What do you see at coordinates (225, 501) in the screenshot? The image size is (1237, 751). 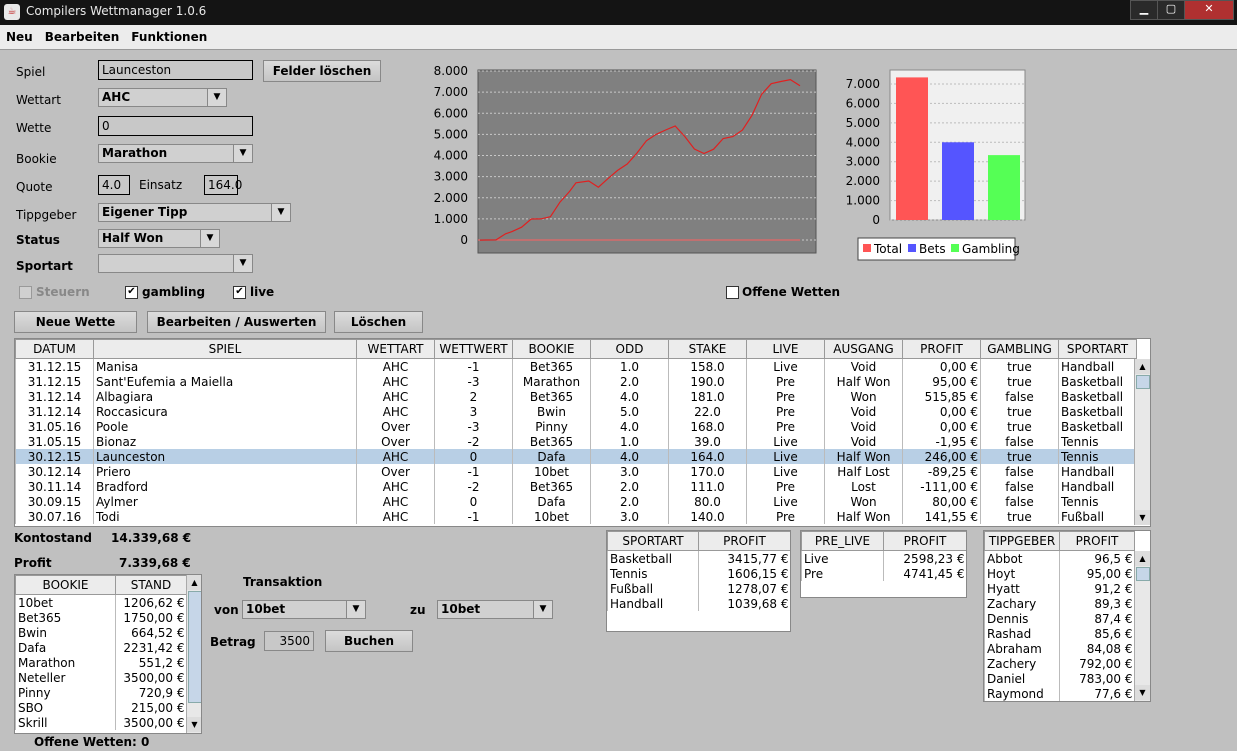 I see `bets-cell: Aylmer` at bounding box center [225, 501].